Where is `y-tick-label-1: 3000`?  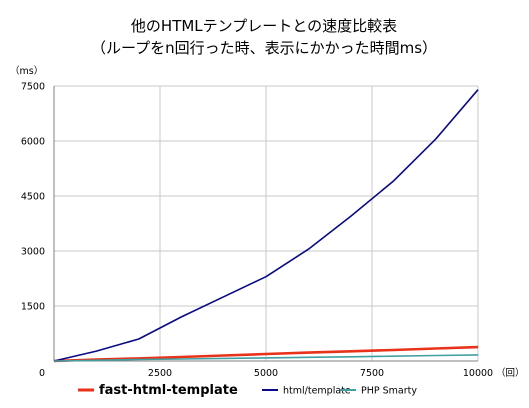
y-tick-label-1: 3000 is located at coordinates (33, 252).